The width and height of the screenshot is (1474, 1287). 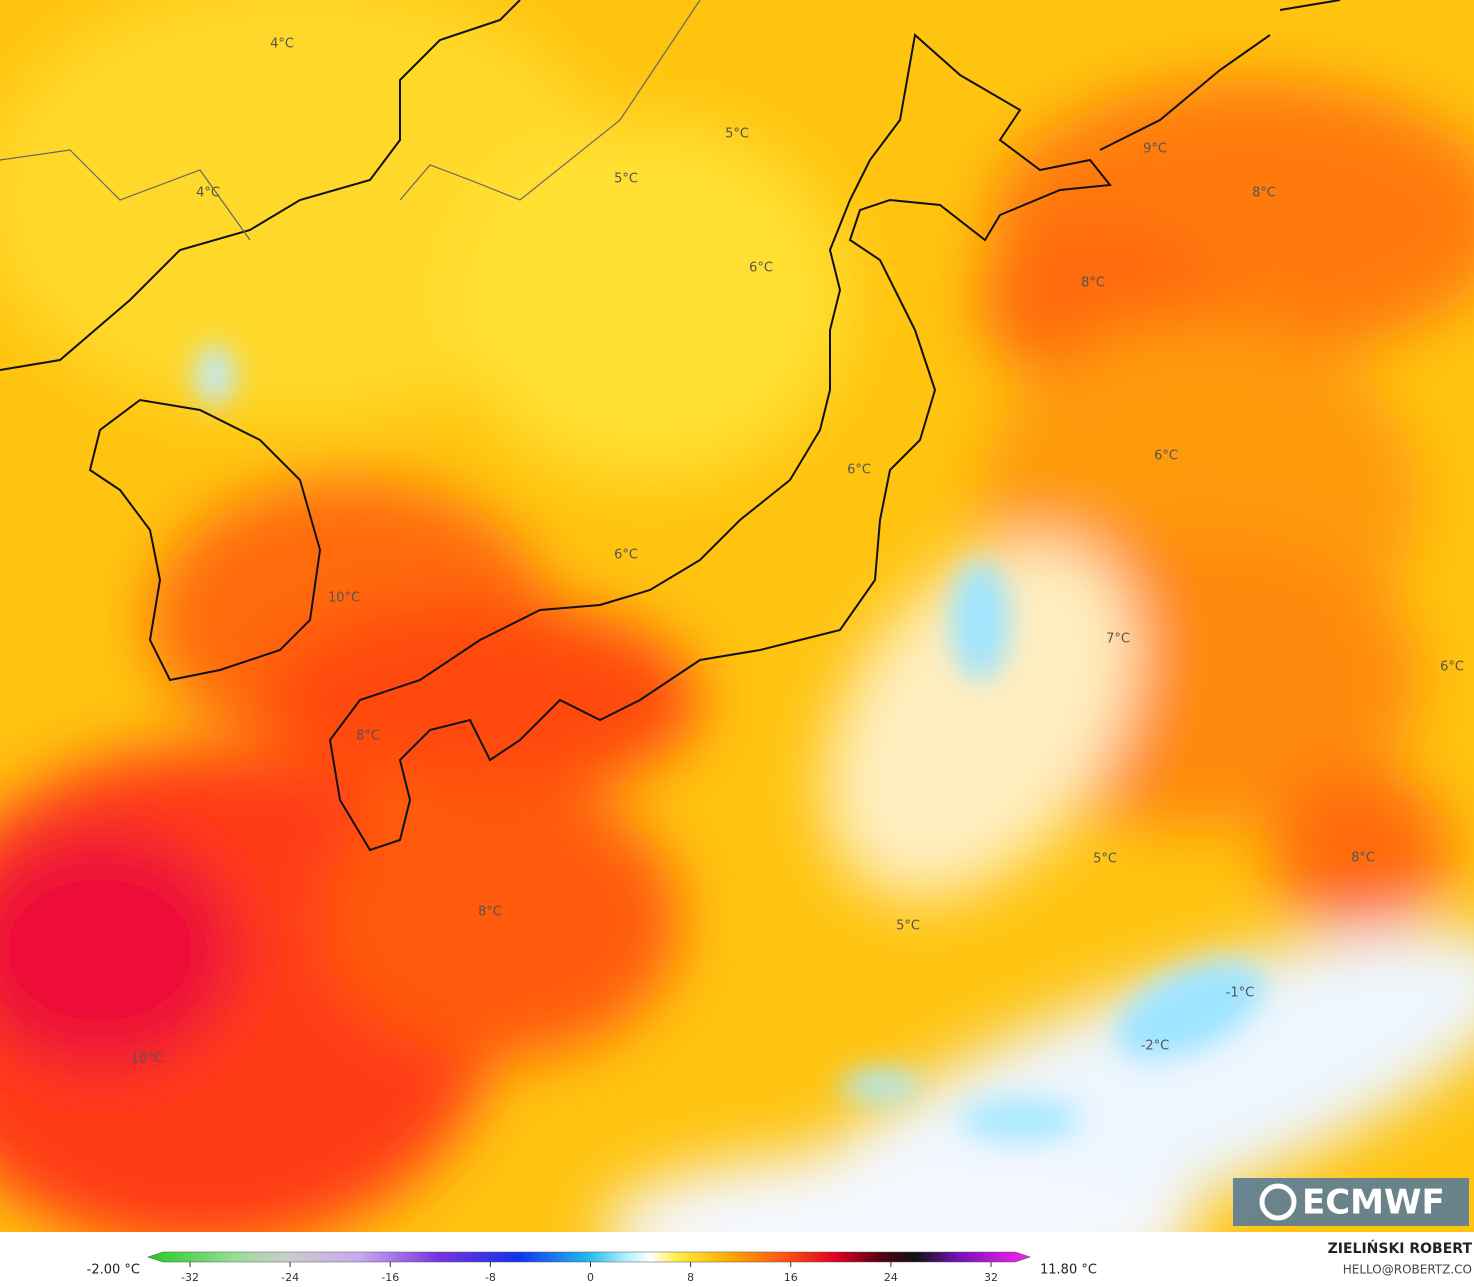 What do you see at coordinates (1155, 1046) in the screenshot?
I see `temp-label: -2°C` at bounding box center [1155, 1046].